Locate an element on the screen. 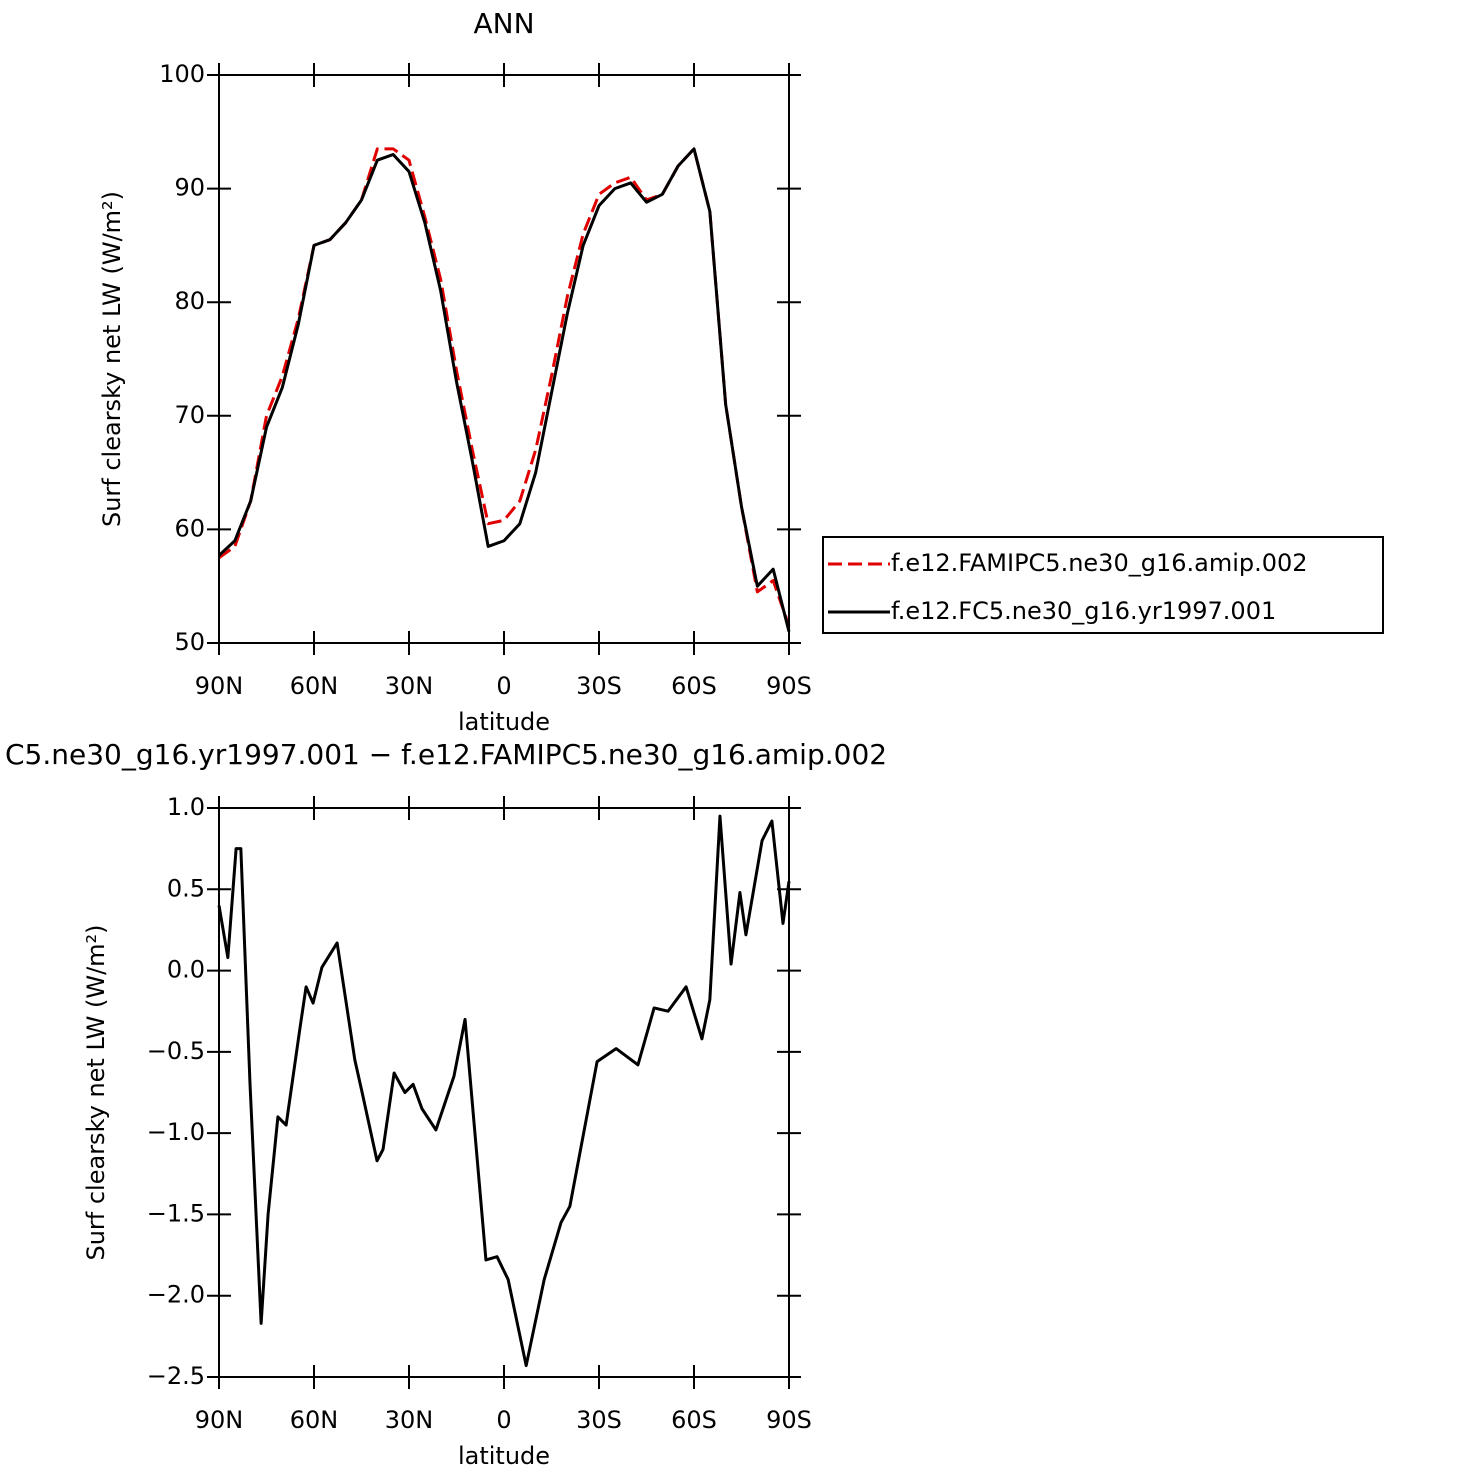  y-tick-label: −2.0 is located at coordinates (176, 1295).